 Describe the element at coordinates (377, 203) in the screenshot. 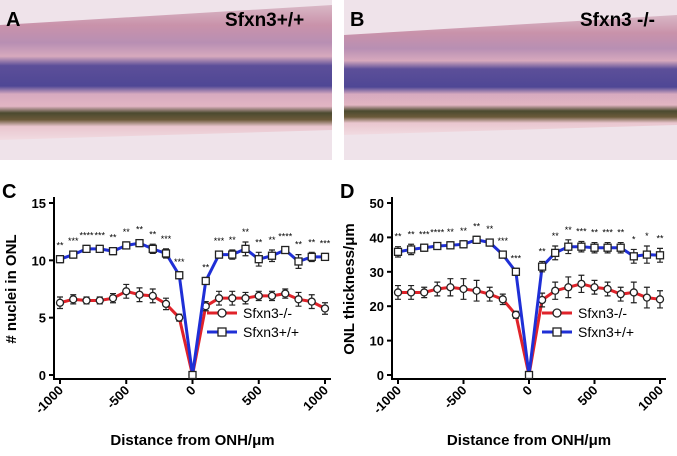

I see `y-tick-label: 50` at that location.